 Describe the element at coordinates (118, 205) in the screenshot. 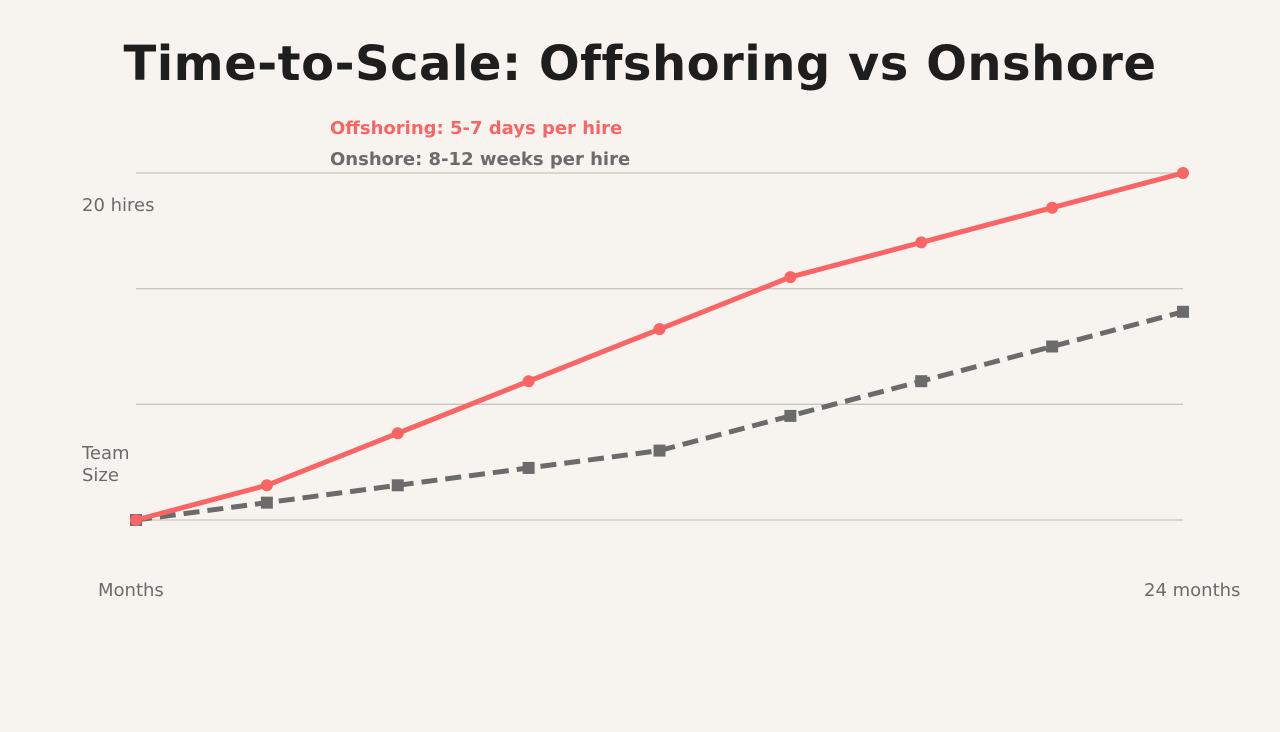

I see `y-tick-top-label: 20 hires` at that location.